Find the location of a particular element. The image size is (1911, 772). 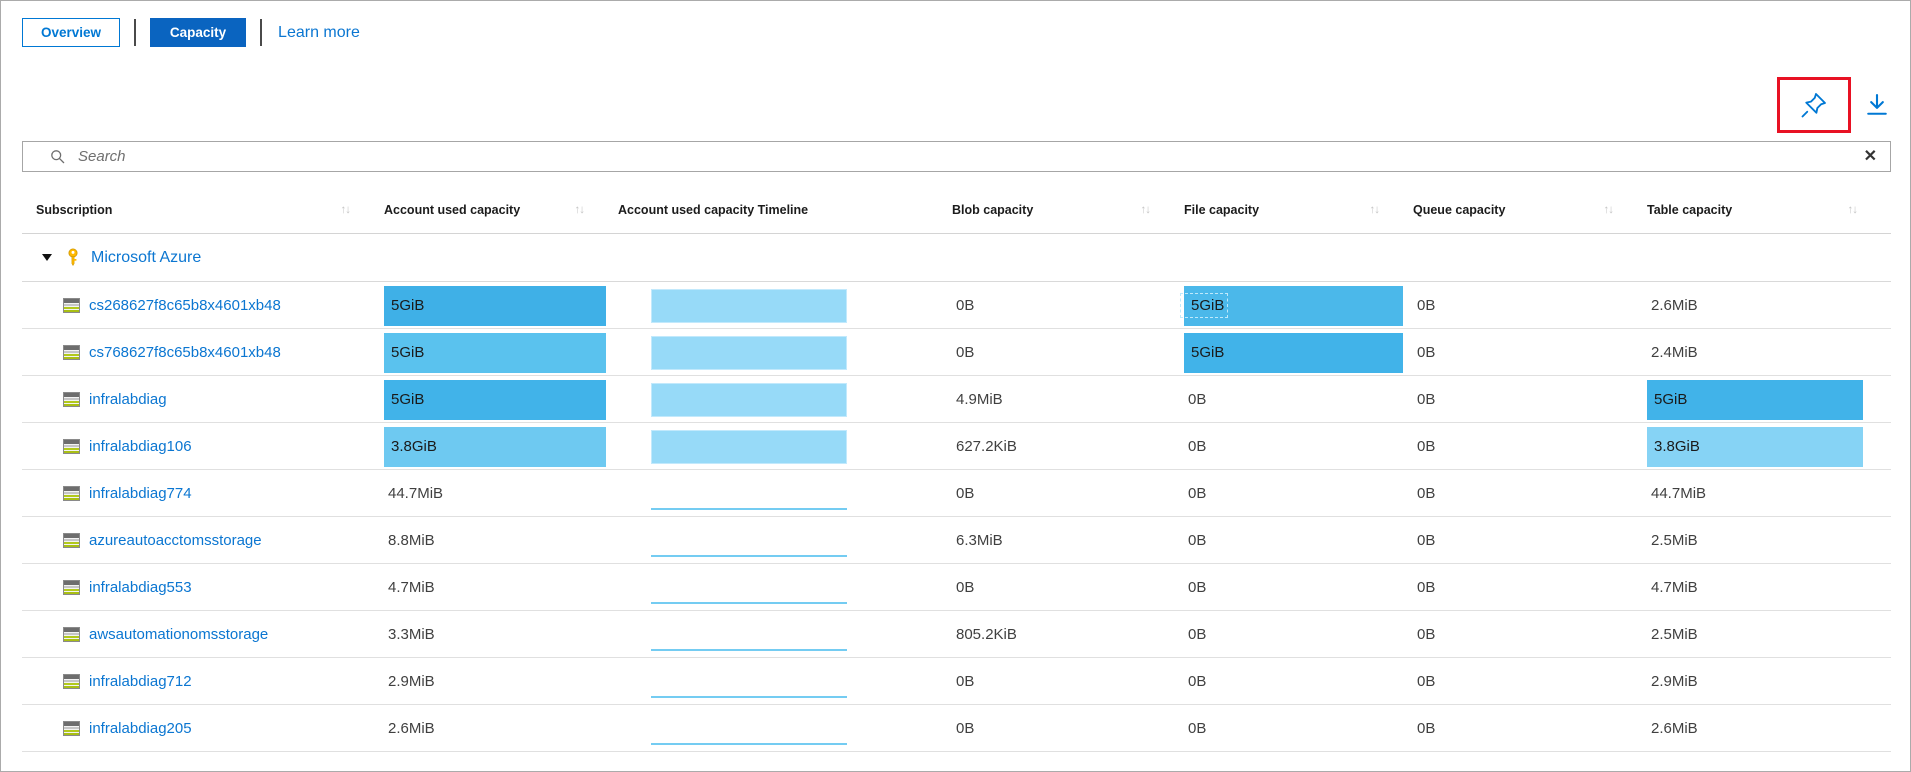

table-capacity-heat-bar: 3.8GiB is located at coordinates (1755, 446).